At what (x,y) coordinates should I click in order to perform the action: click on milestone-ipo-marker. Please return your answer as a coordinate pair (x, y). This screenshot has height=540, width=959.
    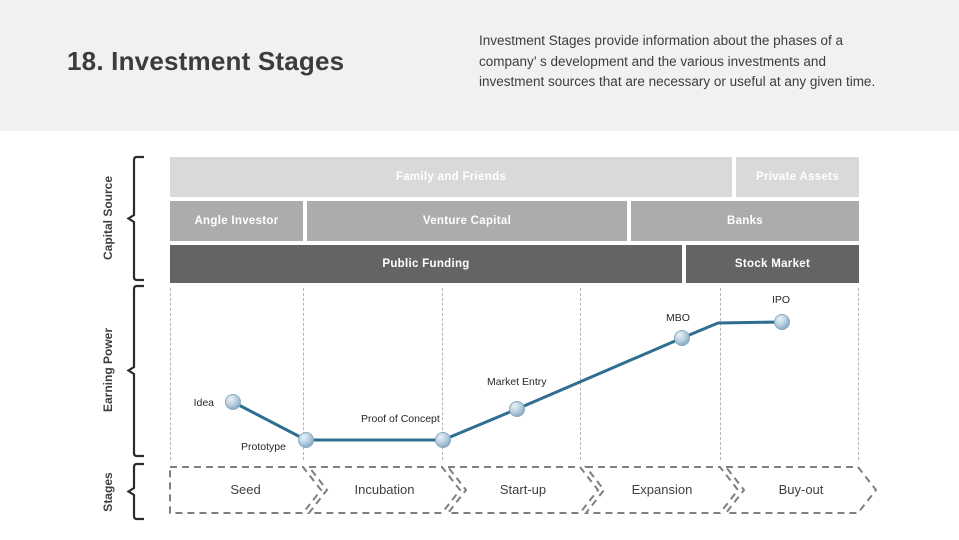
    Looking at the image, I should click on (782, 322).